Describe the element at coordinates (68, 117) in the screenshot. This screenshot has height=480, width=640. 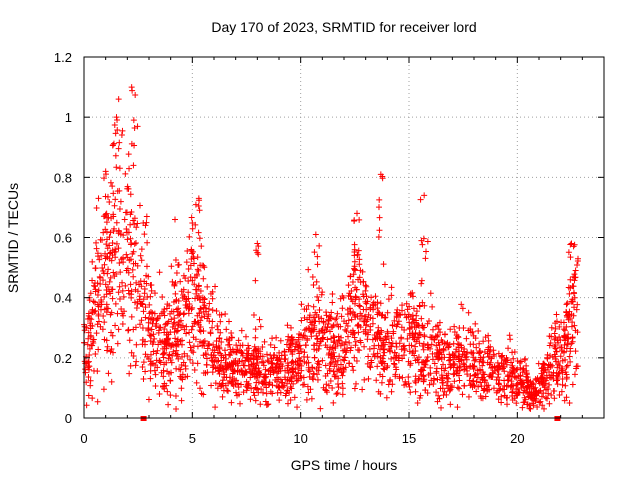
I see `y-tick-label: 1` at that location.